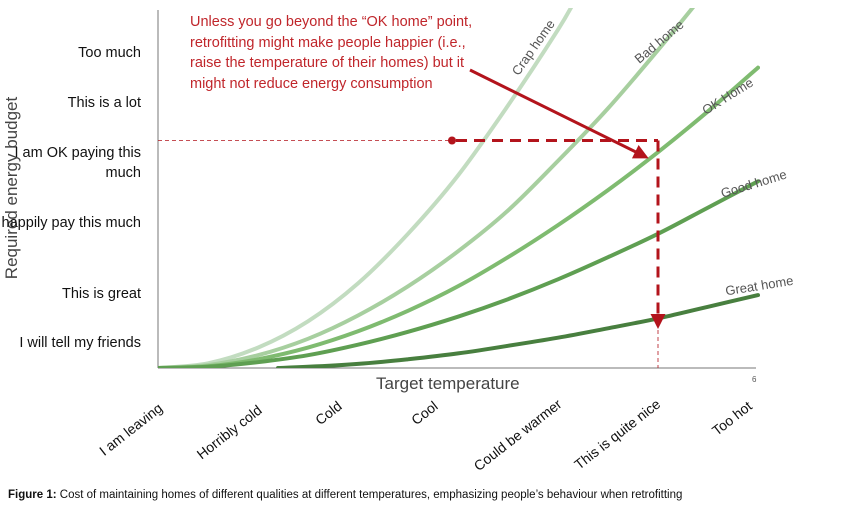  I want to click on caption-label: Figure 1:, so click(32, 495).